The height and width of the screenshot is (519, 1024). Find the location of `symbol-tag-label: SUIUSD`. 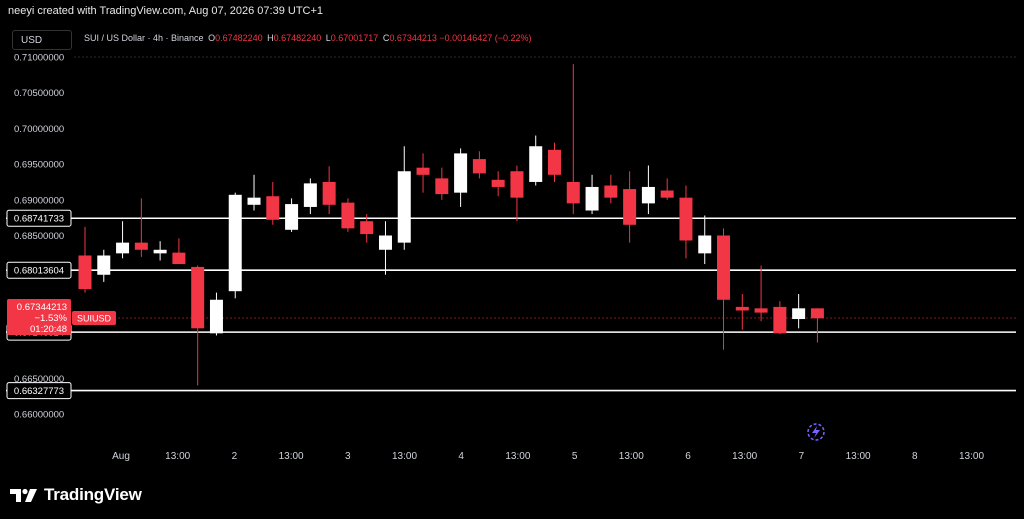

symbol-tag-label: SUIUSD is located at coordinates (94, 319).